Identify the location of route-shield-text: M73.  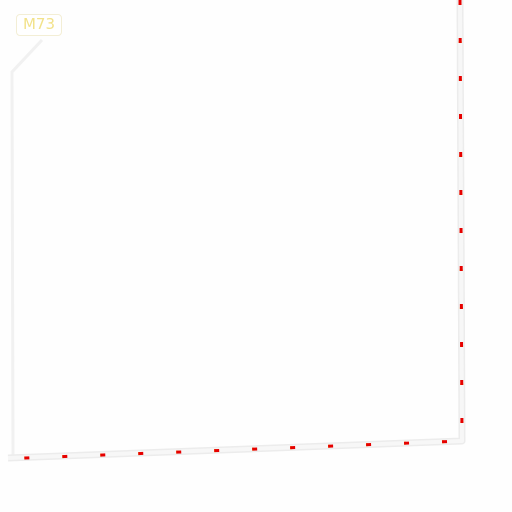
(39, 24).